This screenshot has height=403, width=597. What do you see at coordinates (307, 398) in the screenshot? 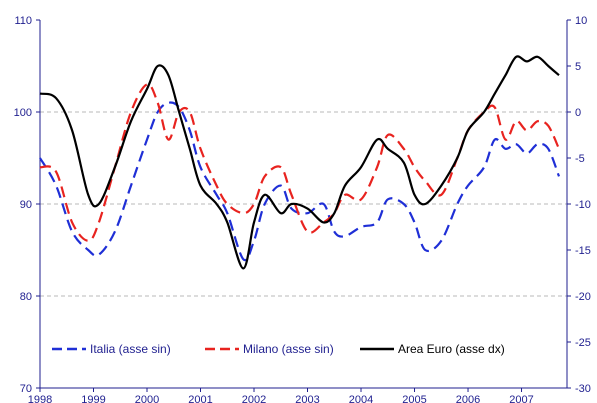
I see `x-tick-label: 2003` at bounding box center [307, 398].